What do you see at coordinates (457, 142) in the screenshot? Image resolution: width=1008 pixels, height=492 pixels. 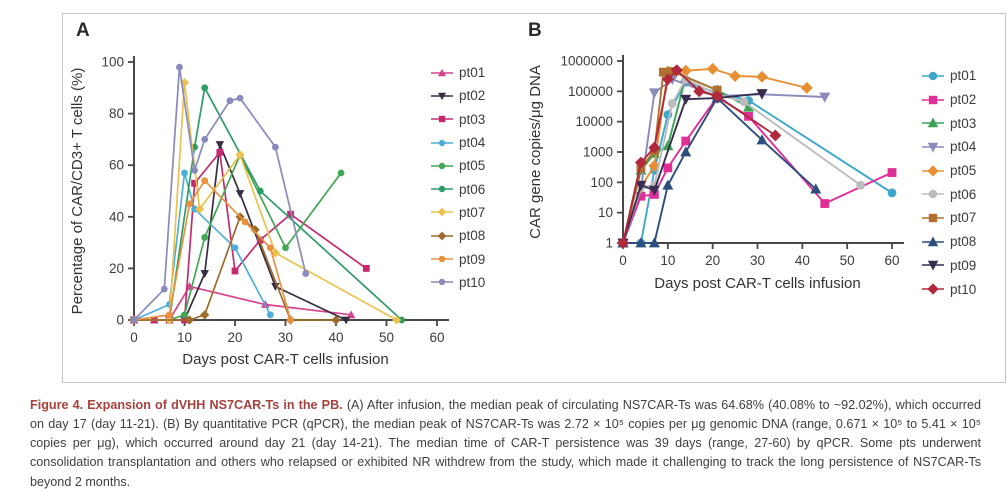 I see `legend-item-pt04: pt04` at bounding box center [457, 142].